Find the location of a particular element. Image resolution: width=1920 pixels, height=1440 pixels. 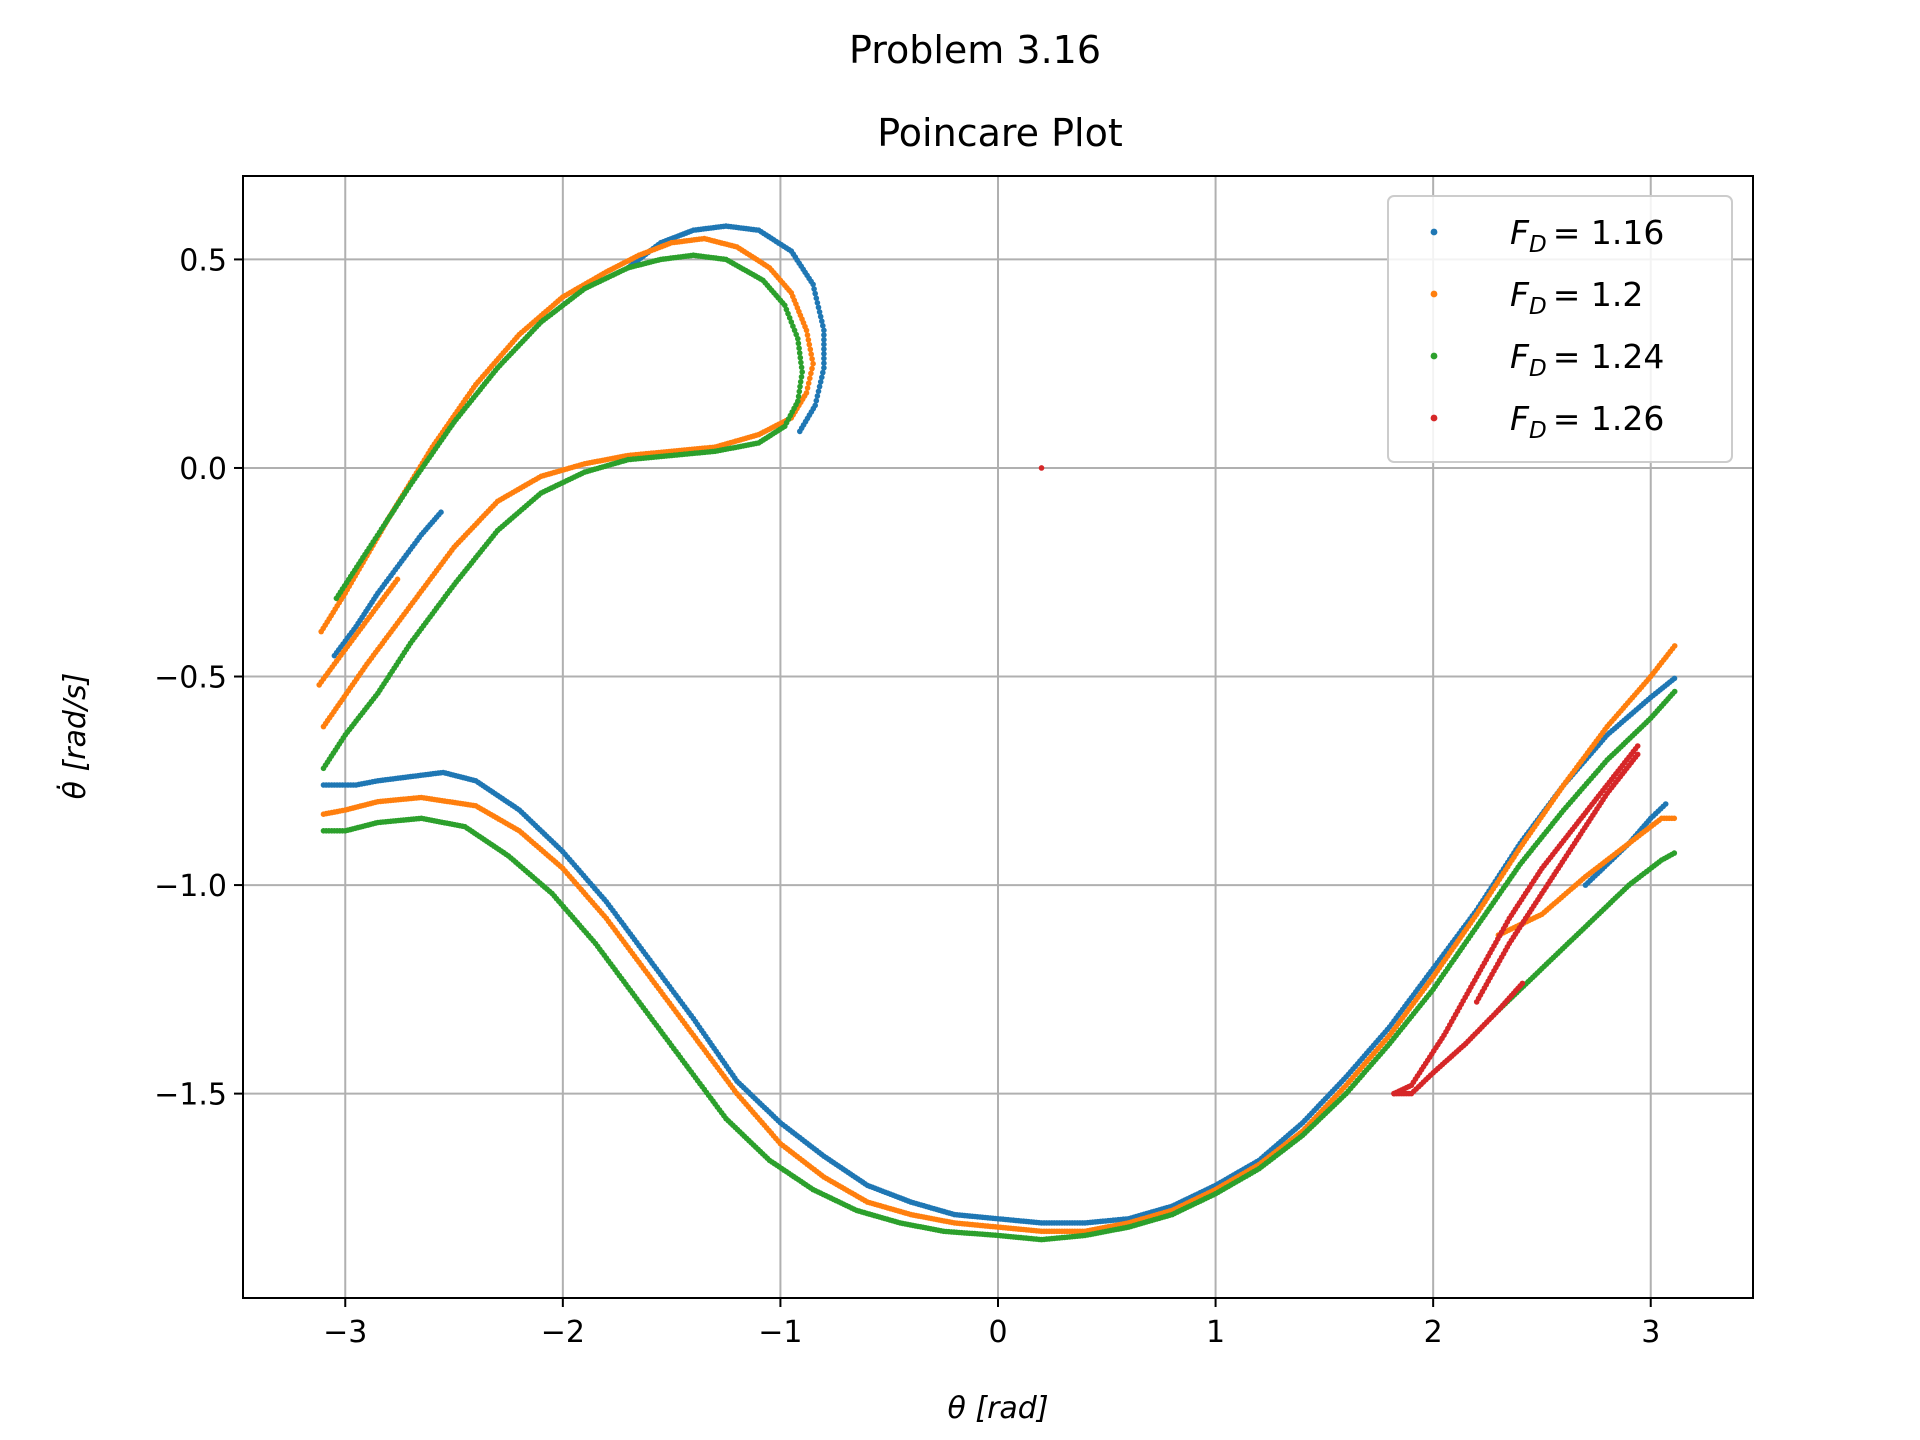

legend-frame is located at coordinates (1560, 329).